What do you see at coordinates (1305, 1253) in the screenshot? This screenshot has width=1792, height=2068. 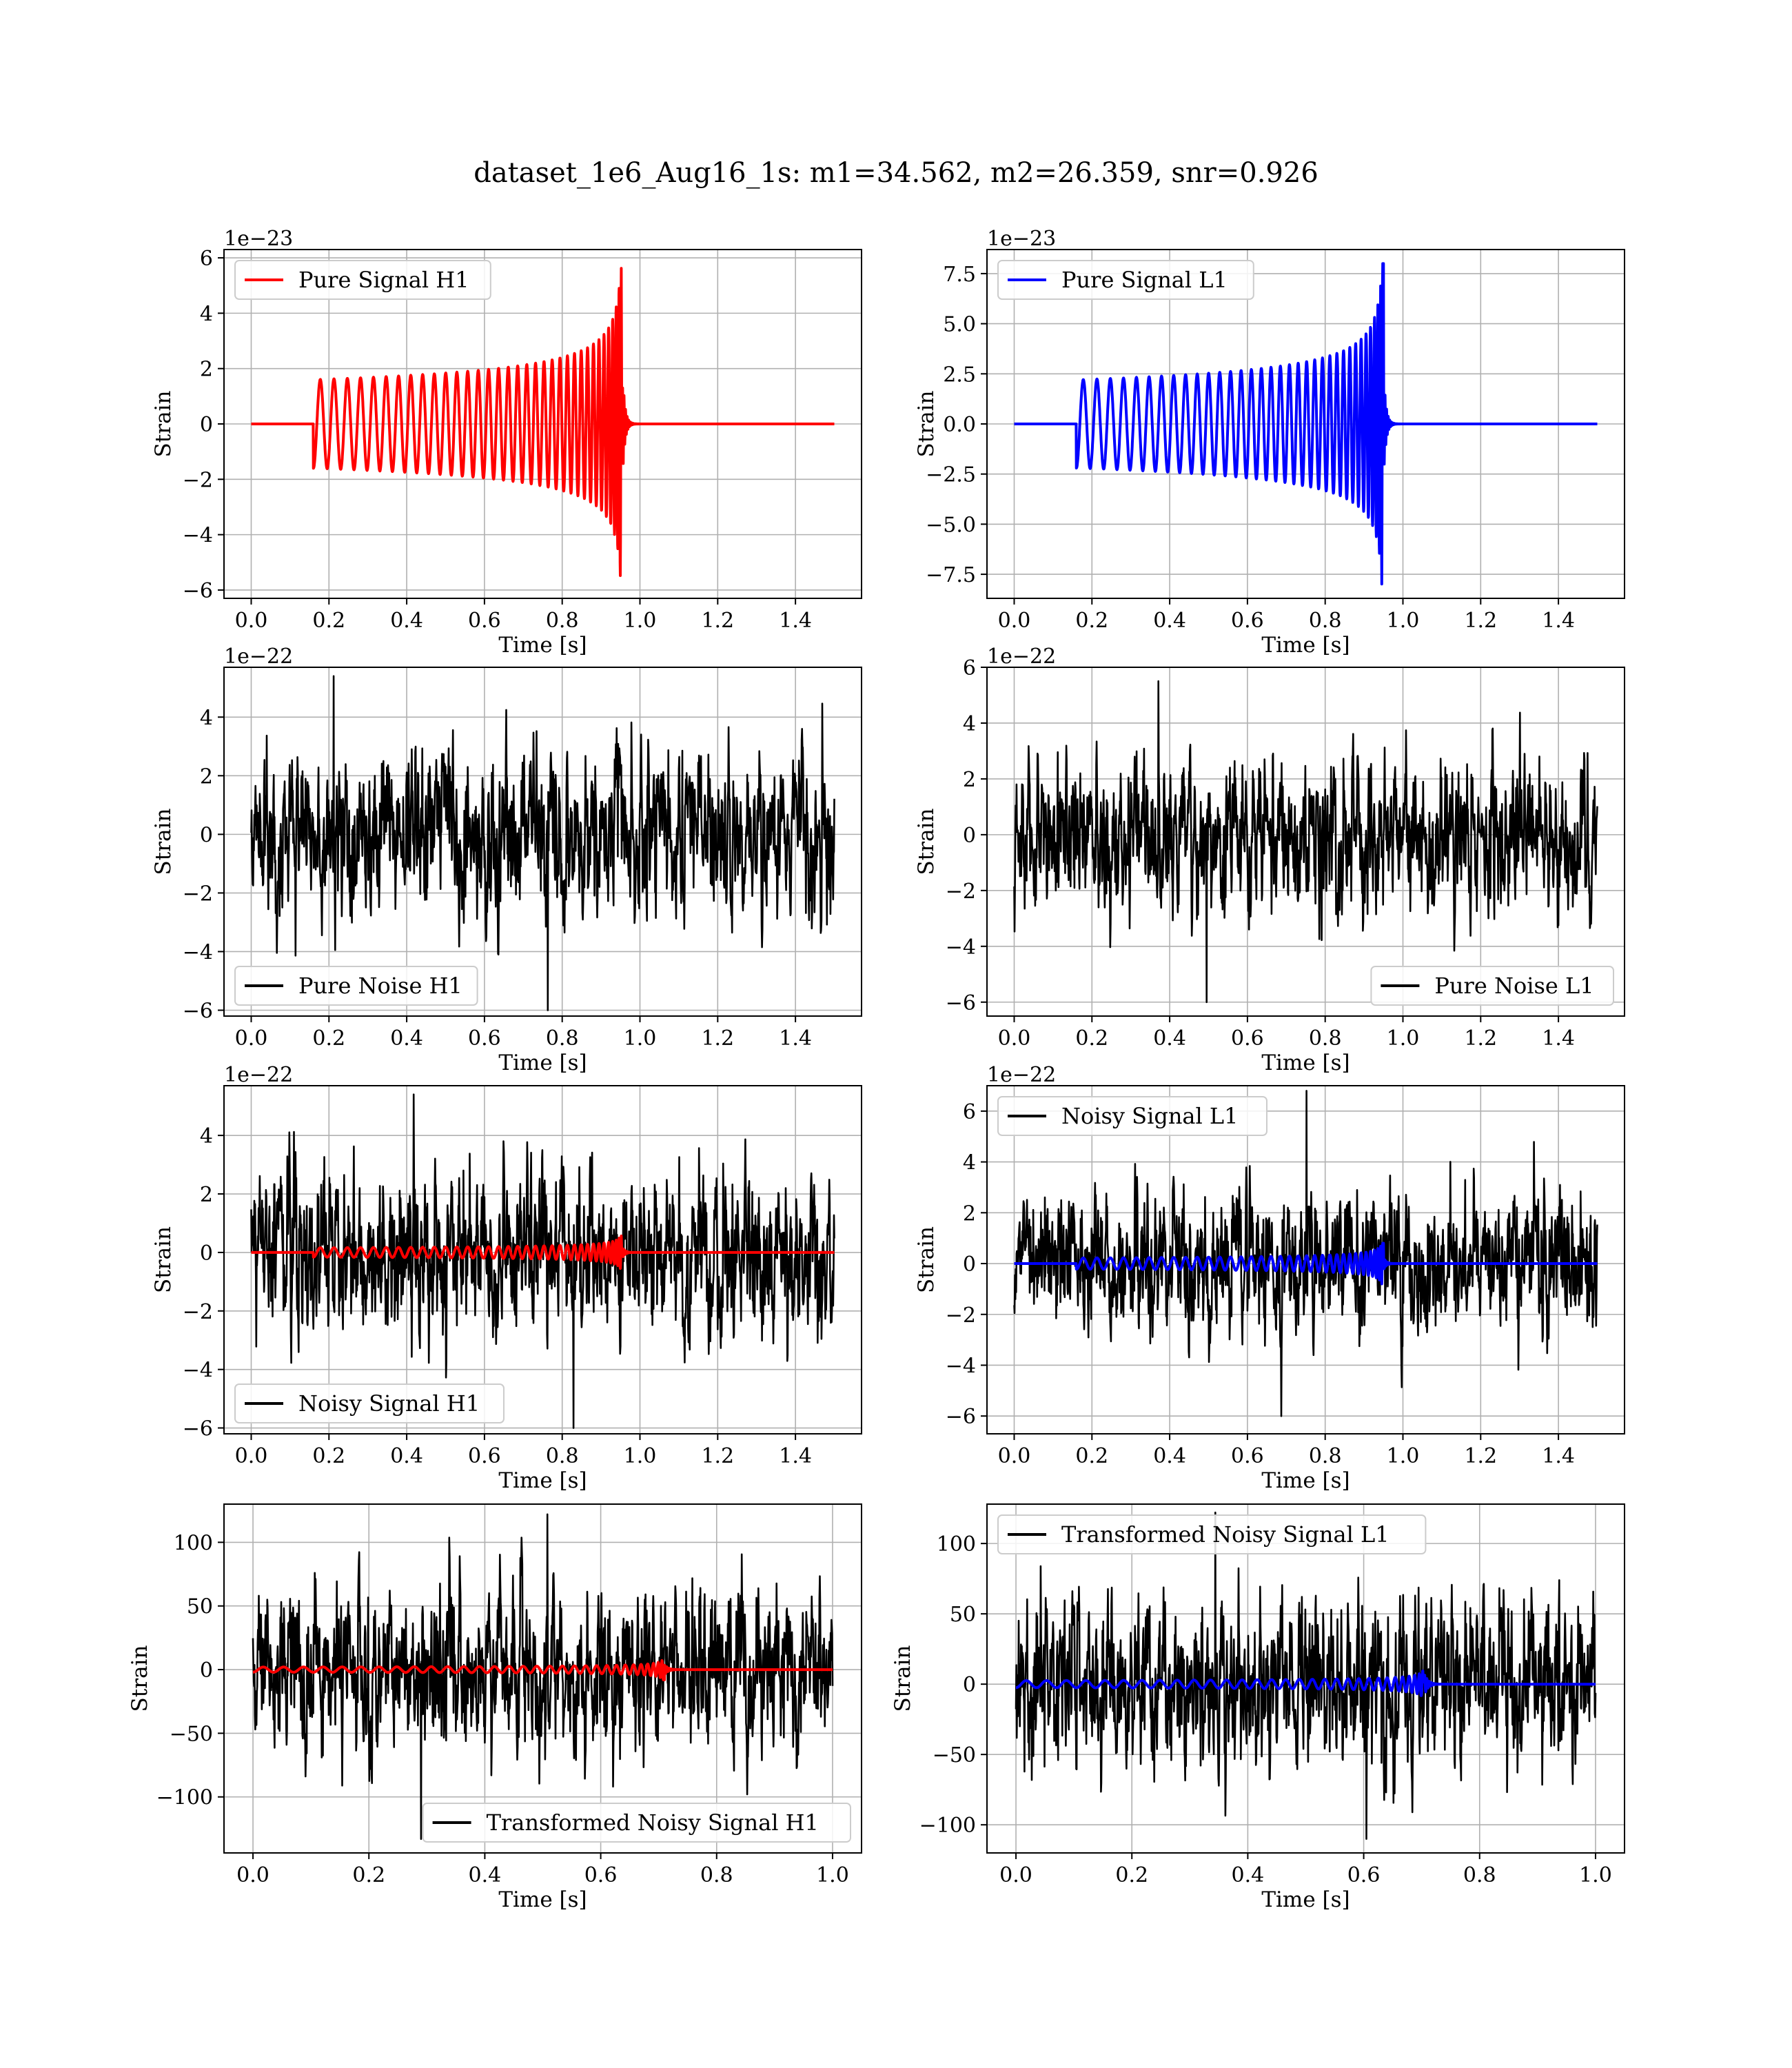 I see `noisy-signal-l1-series` at bounding box center [1305, 1253].